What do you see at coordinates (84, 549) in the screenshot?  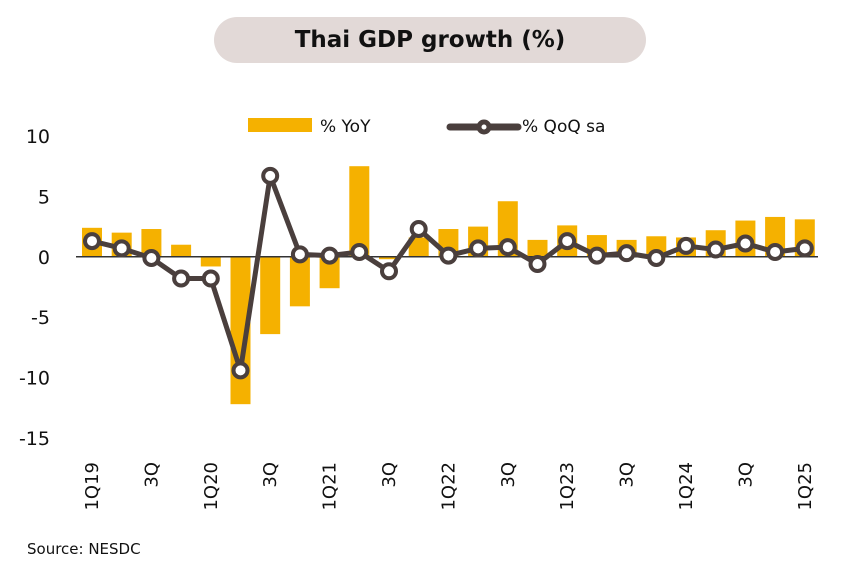 I see `source-note: Source: NESDC` at bounding box center [84, 549].